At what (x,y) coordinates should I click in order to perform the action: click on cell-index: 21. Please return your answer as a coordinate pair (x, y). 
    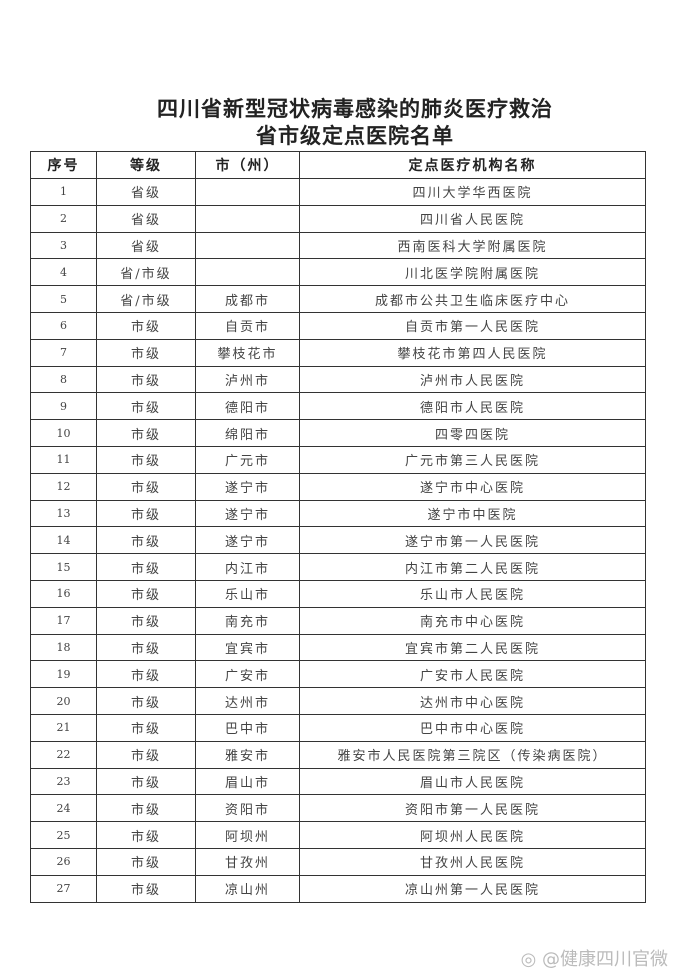
    Looking at the image, I should click on (63, 727).